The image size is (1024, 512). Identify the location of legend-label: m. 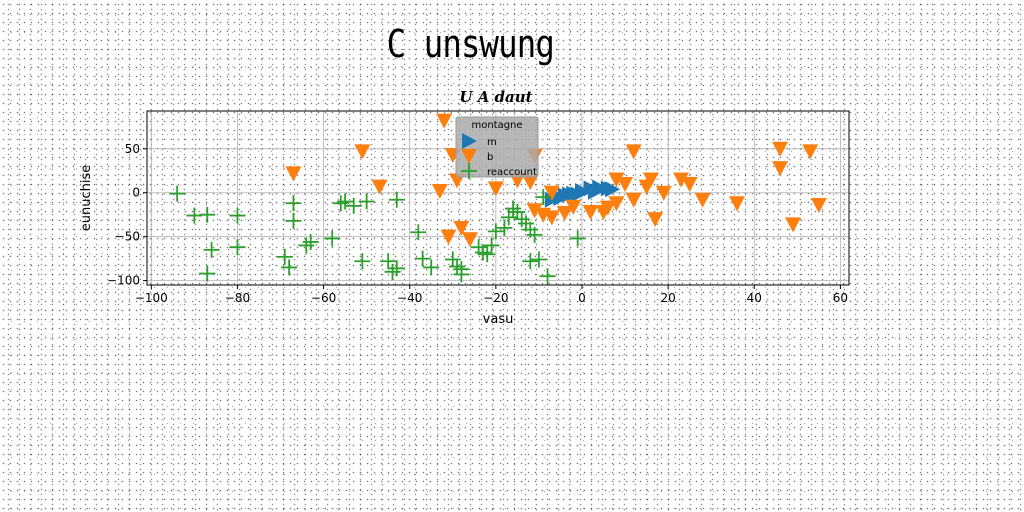
(492, 142).